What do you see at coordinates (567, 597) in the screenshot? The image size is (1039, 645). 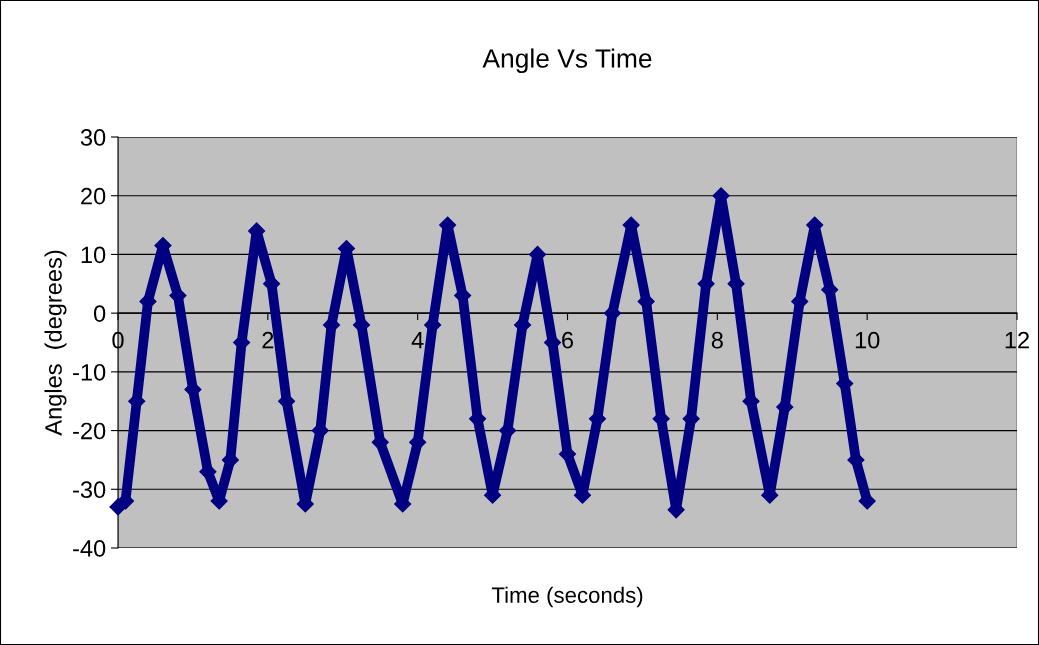 I see `x-axis-title: Time (seconds)` at bounding box center [567, 597].